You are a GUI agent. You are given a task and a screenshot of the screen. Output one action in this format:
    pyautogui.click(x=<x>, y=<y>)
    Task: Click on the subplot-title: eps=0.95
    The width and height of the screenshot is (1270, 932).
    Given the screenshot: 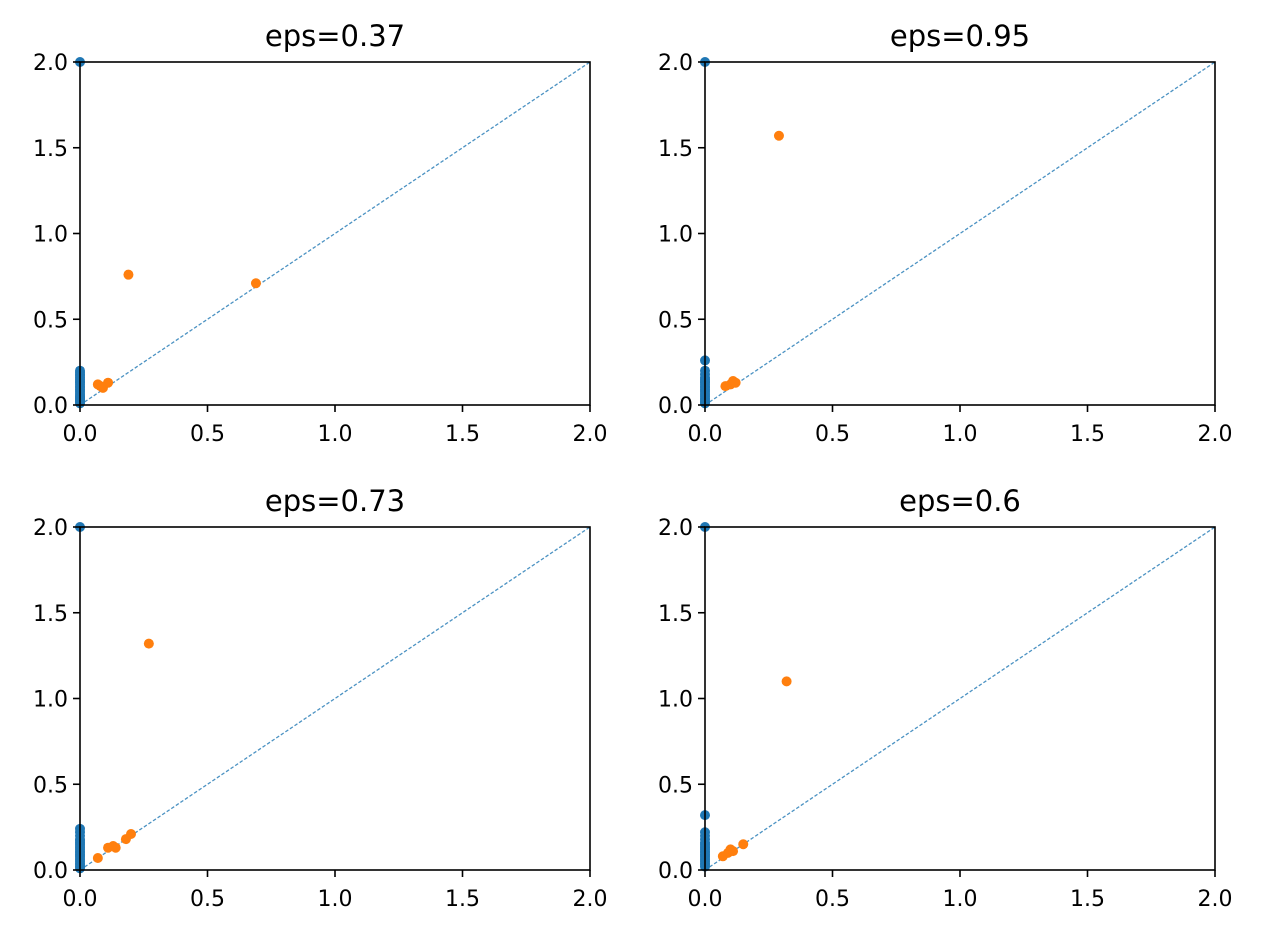 What is the action you would take?
    pyautogui.click(x=960, y=36)
    